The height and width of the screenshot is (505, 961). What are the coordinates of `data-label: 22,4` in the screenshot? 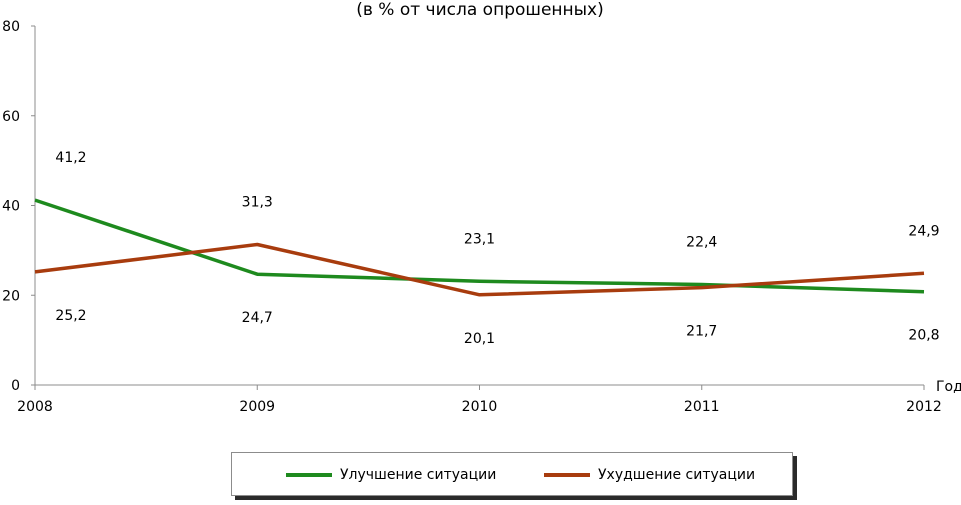 It's located at (701, 242).